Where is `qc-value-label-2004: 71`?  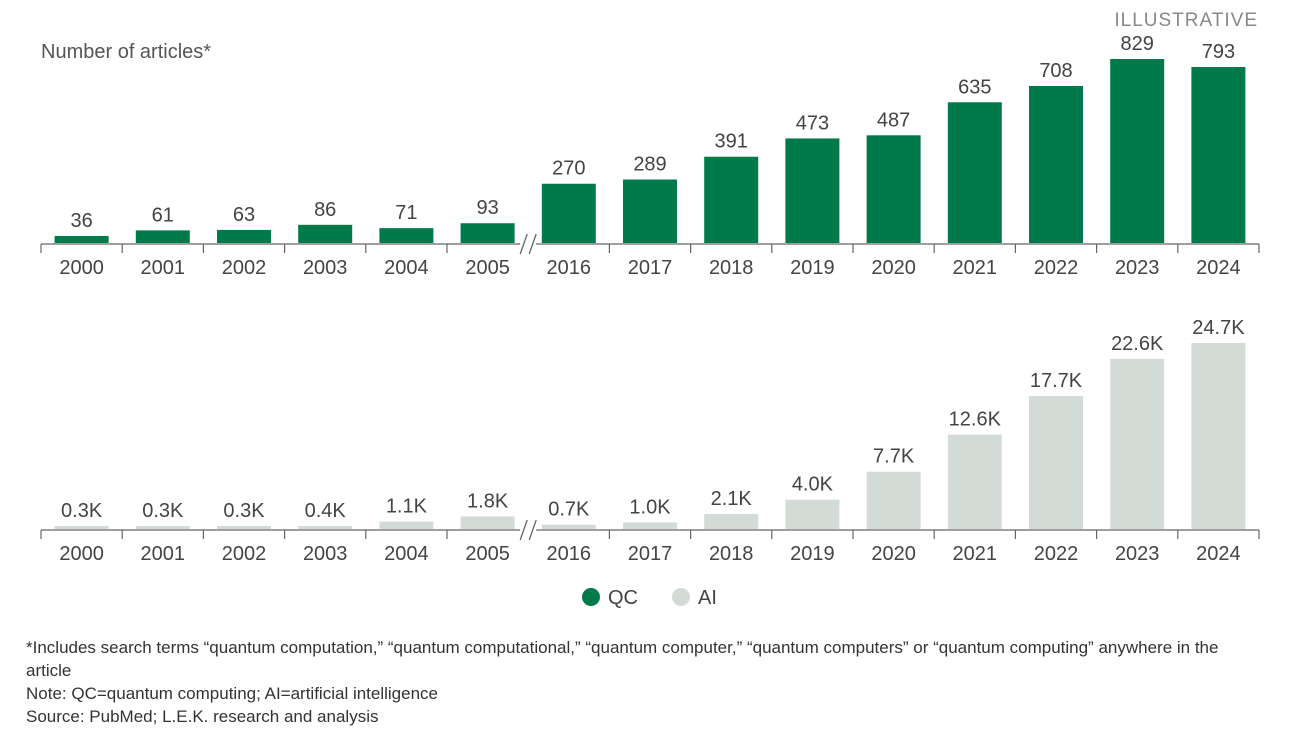 qc-value-label-2004: 71 is located at coordinates (406, 213).